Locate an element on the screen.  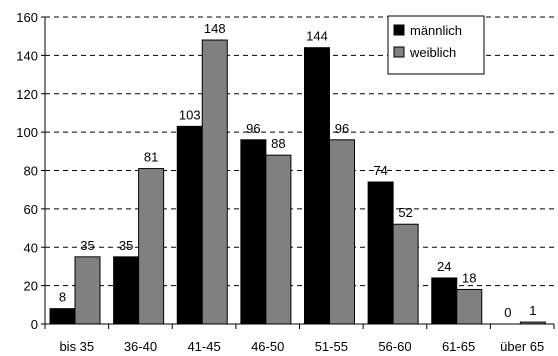
y-tick-label: 140 is located at coordinates (27, 55).